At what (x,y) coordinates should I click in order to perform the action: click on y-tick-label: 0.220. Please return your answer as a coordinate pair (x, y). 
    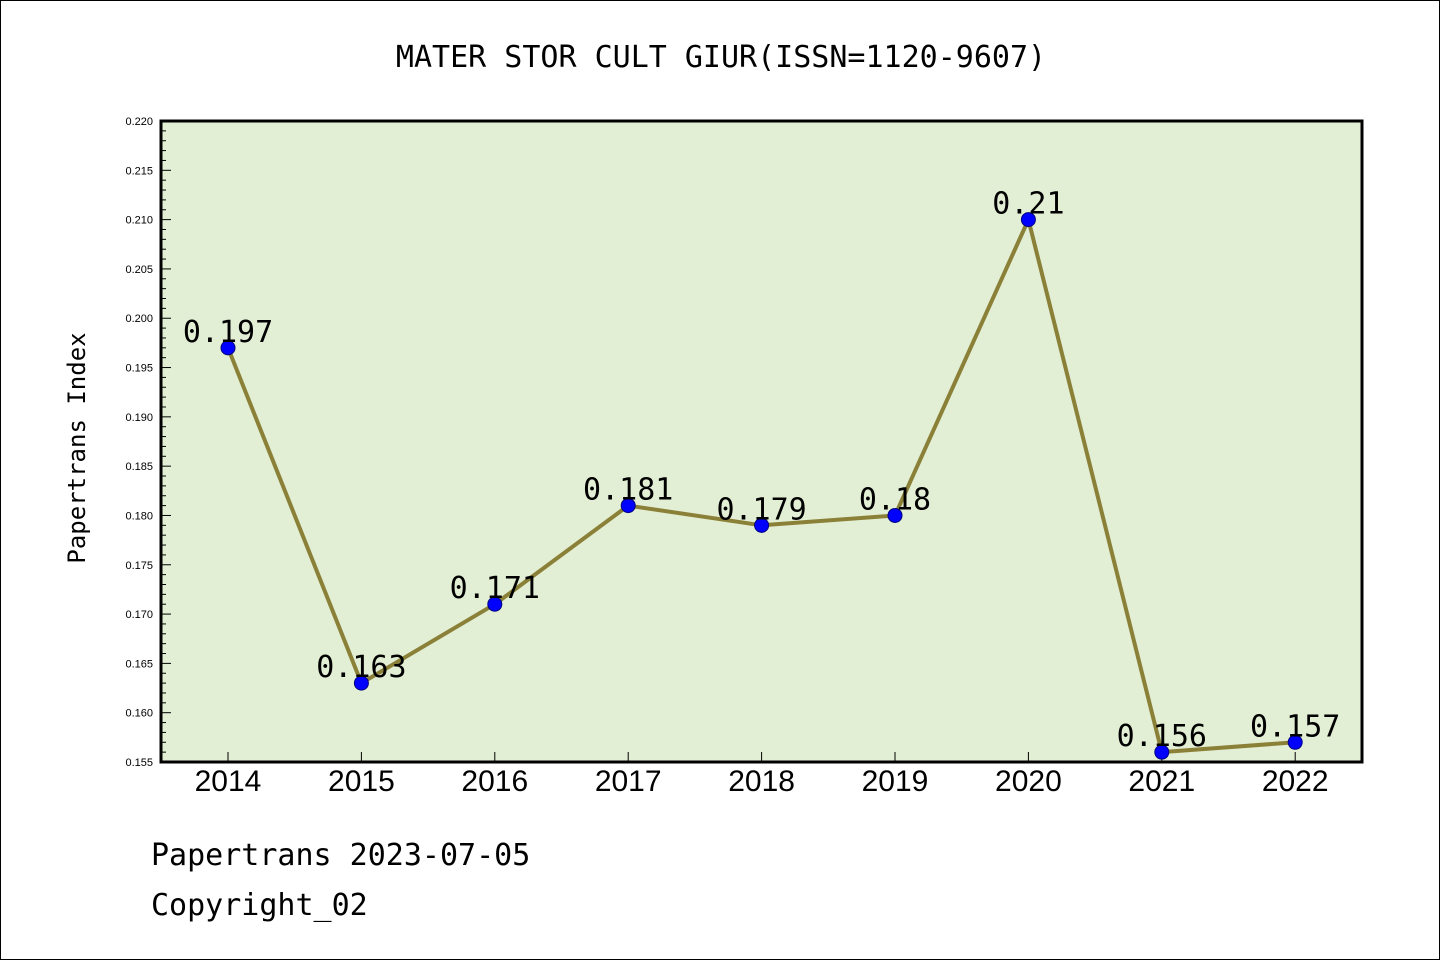
    Looking at the image, I should click on (139, 122).